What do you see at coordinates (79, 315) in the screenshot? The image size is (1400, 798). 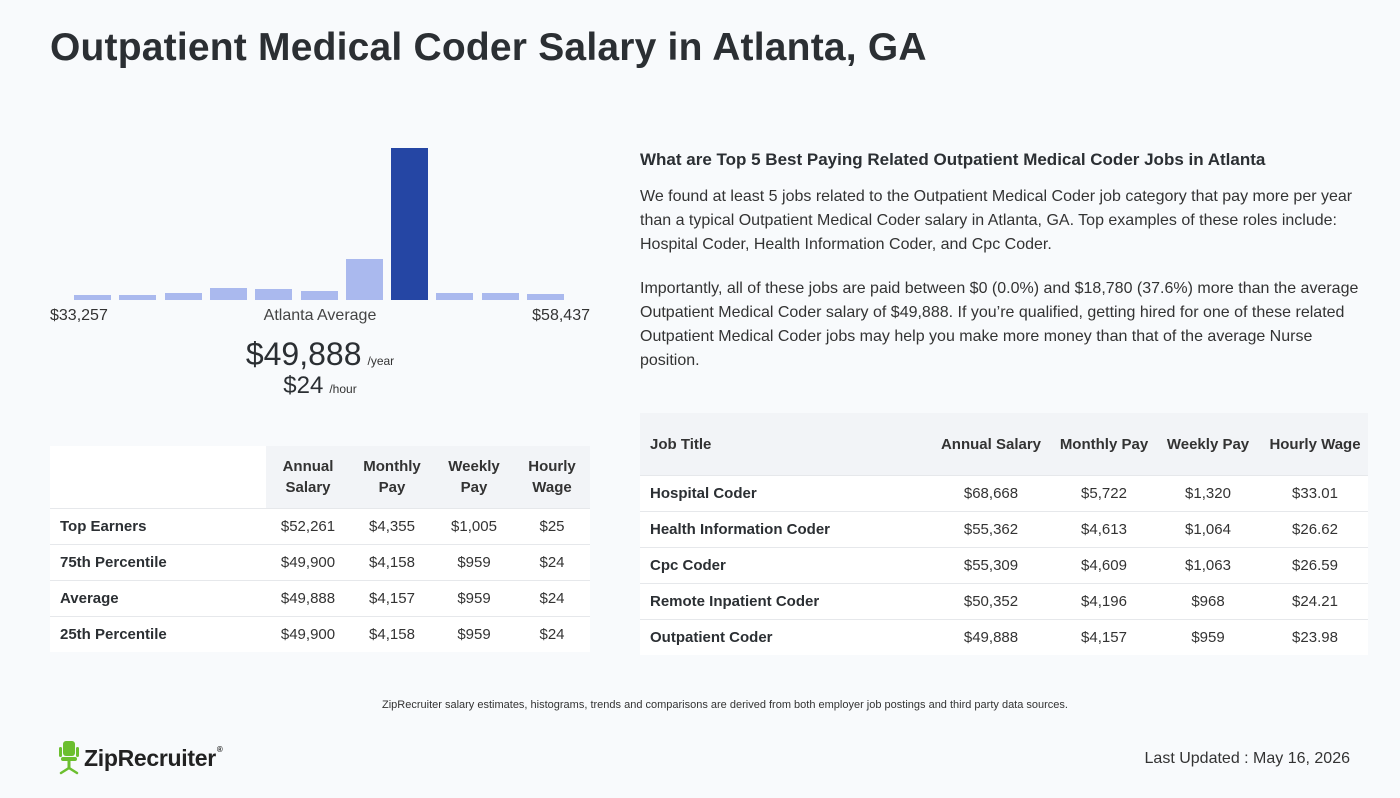 I see `histogram-min-label: $33,257` at bounding box center [79, 315].